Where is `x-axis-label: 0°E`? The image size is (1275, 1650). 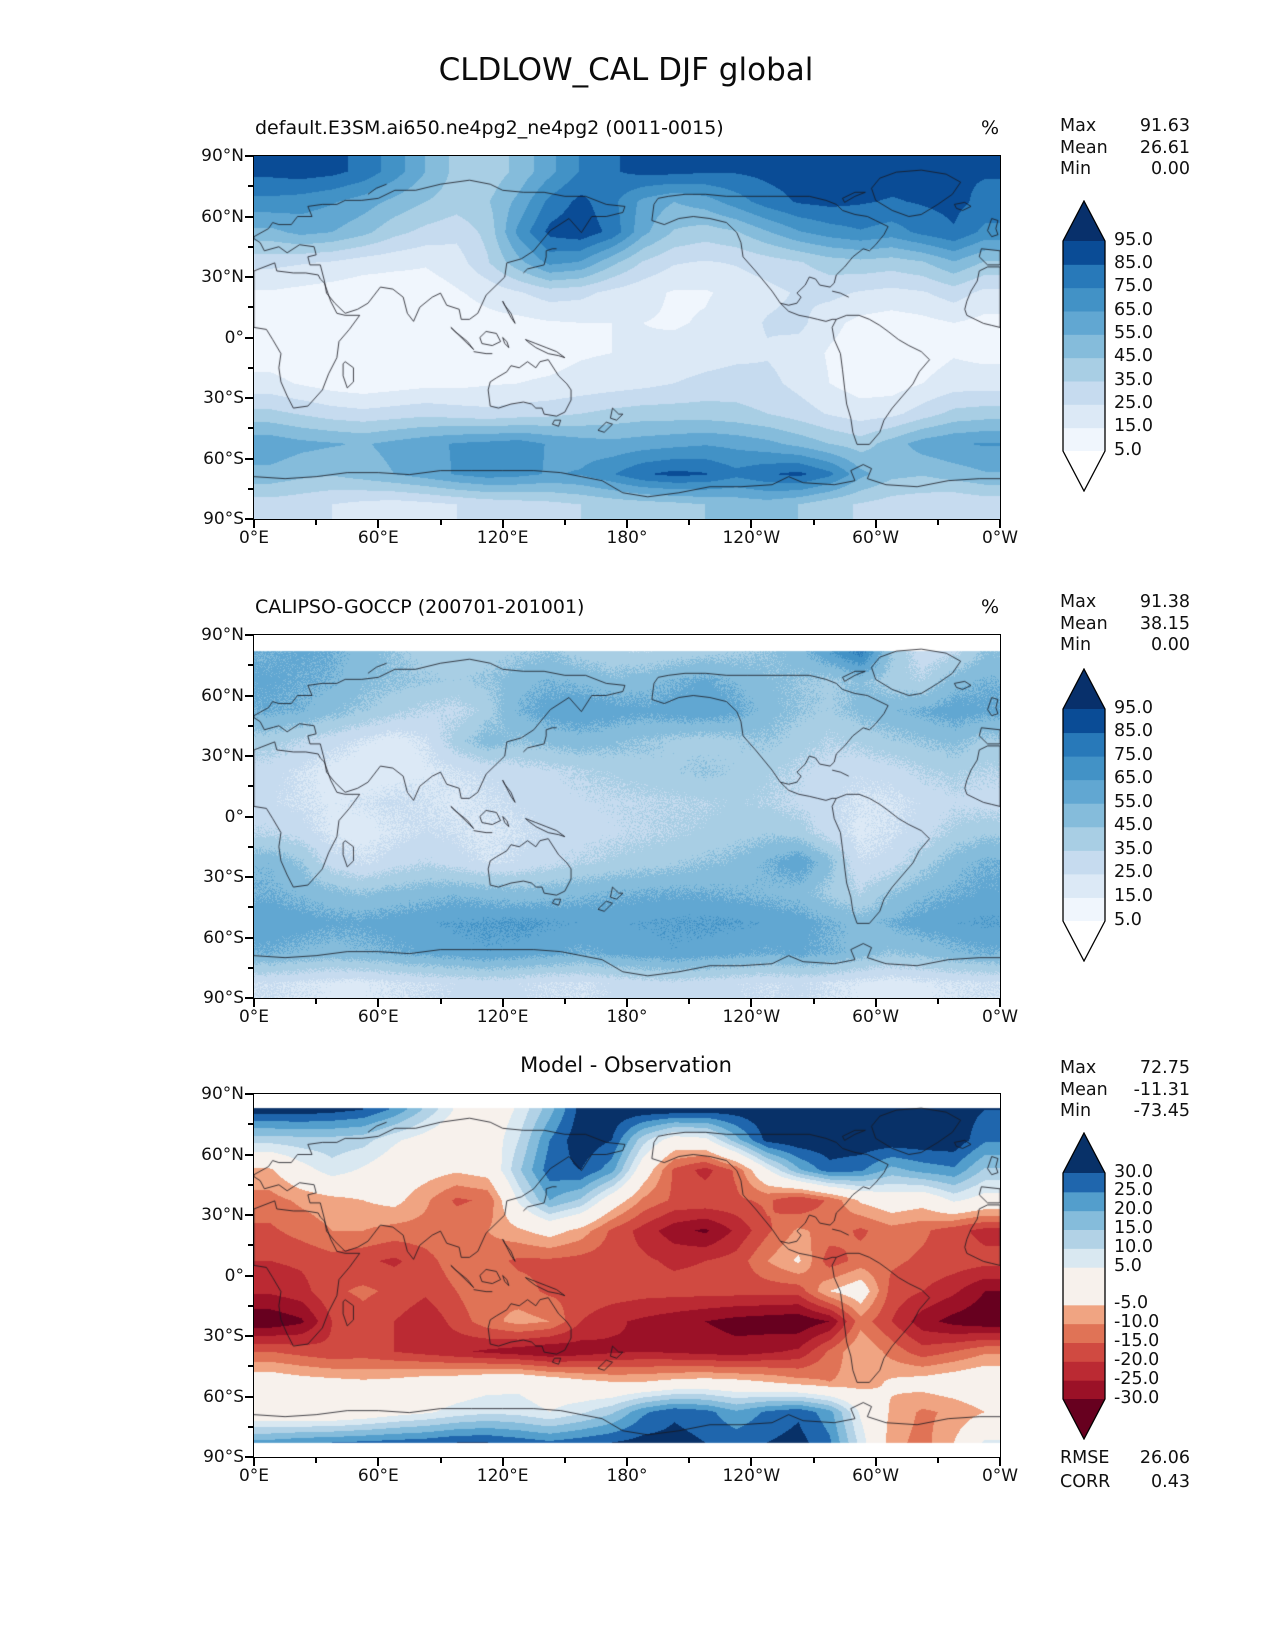 x-axis-label: 0°E is located at coordinates (254, 1017).